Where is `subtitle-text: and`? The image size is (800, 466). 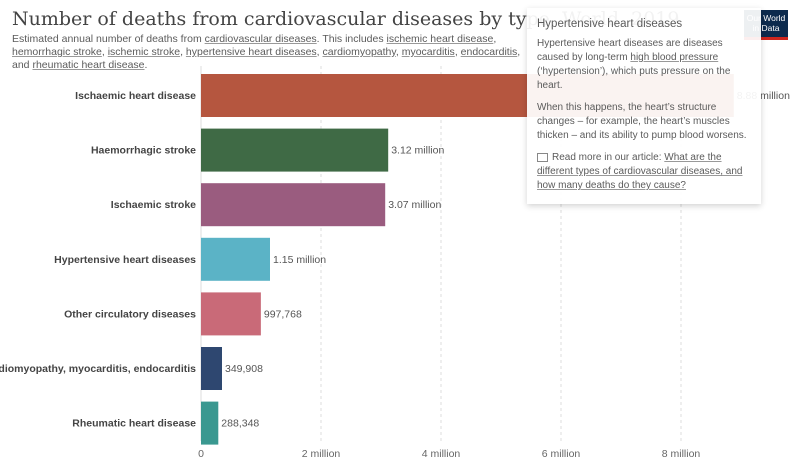 subtitle-text: and is located at coordinates (21, 65).